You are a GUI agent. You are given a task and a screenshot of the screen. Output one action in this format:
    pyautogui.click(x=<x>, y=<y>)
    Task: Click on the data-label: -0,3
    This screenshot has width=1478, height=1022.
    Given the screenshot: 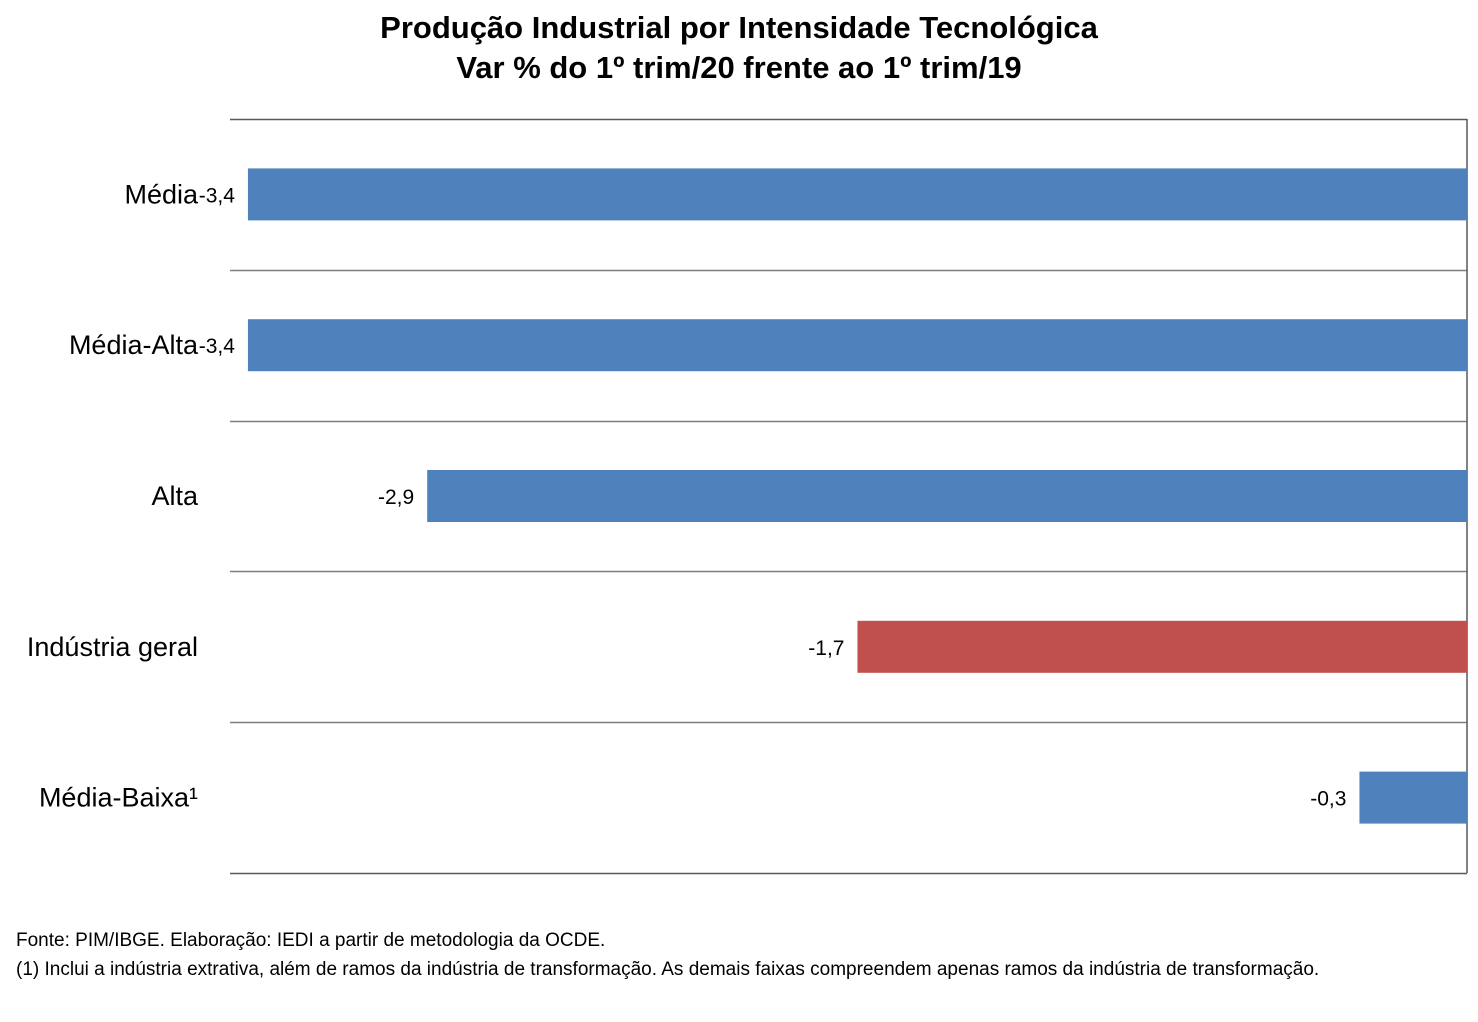 What is the action you would take?
    pyautogui.click(x=1328, y=799)
    